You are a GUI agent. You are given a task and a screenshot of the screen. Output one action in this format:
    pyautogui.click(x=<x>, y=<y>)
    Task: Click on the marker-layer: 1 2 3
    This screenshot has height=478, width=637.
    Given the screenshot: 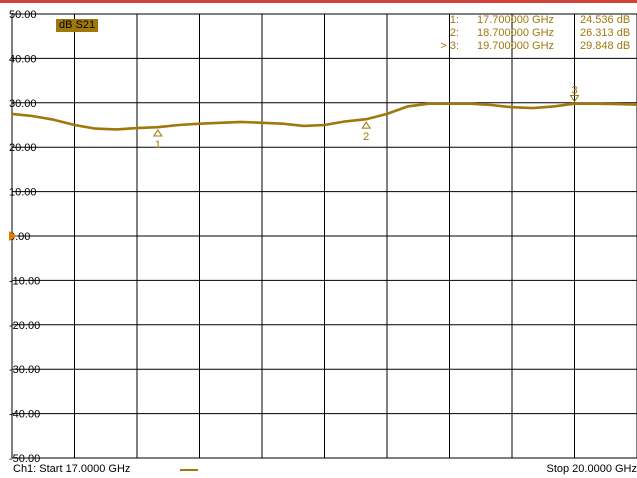 What is the action you would take?
    pyautogui.click(x=366, y=117)
    